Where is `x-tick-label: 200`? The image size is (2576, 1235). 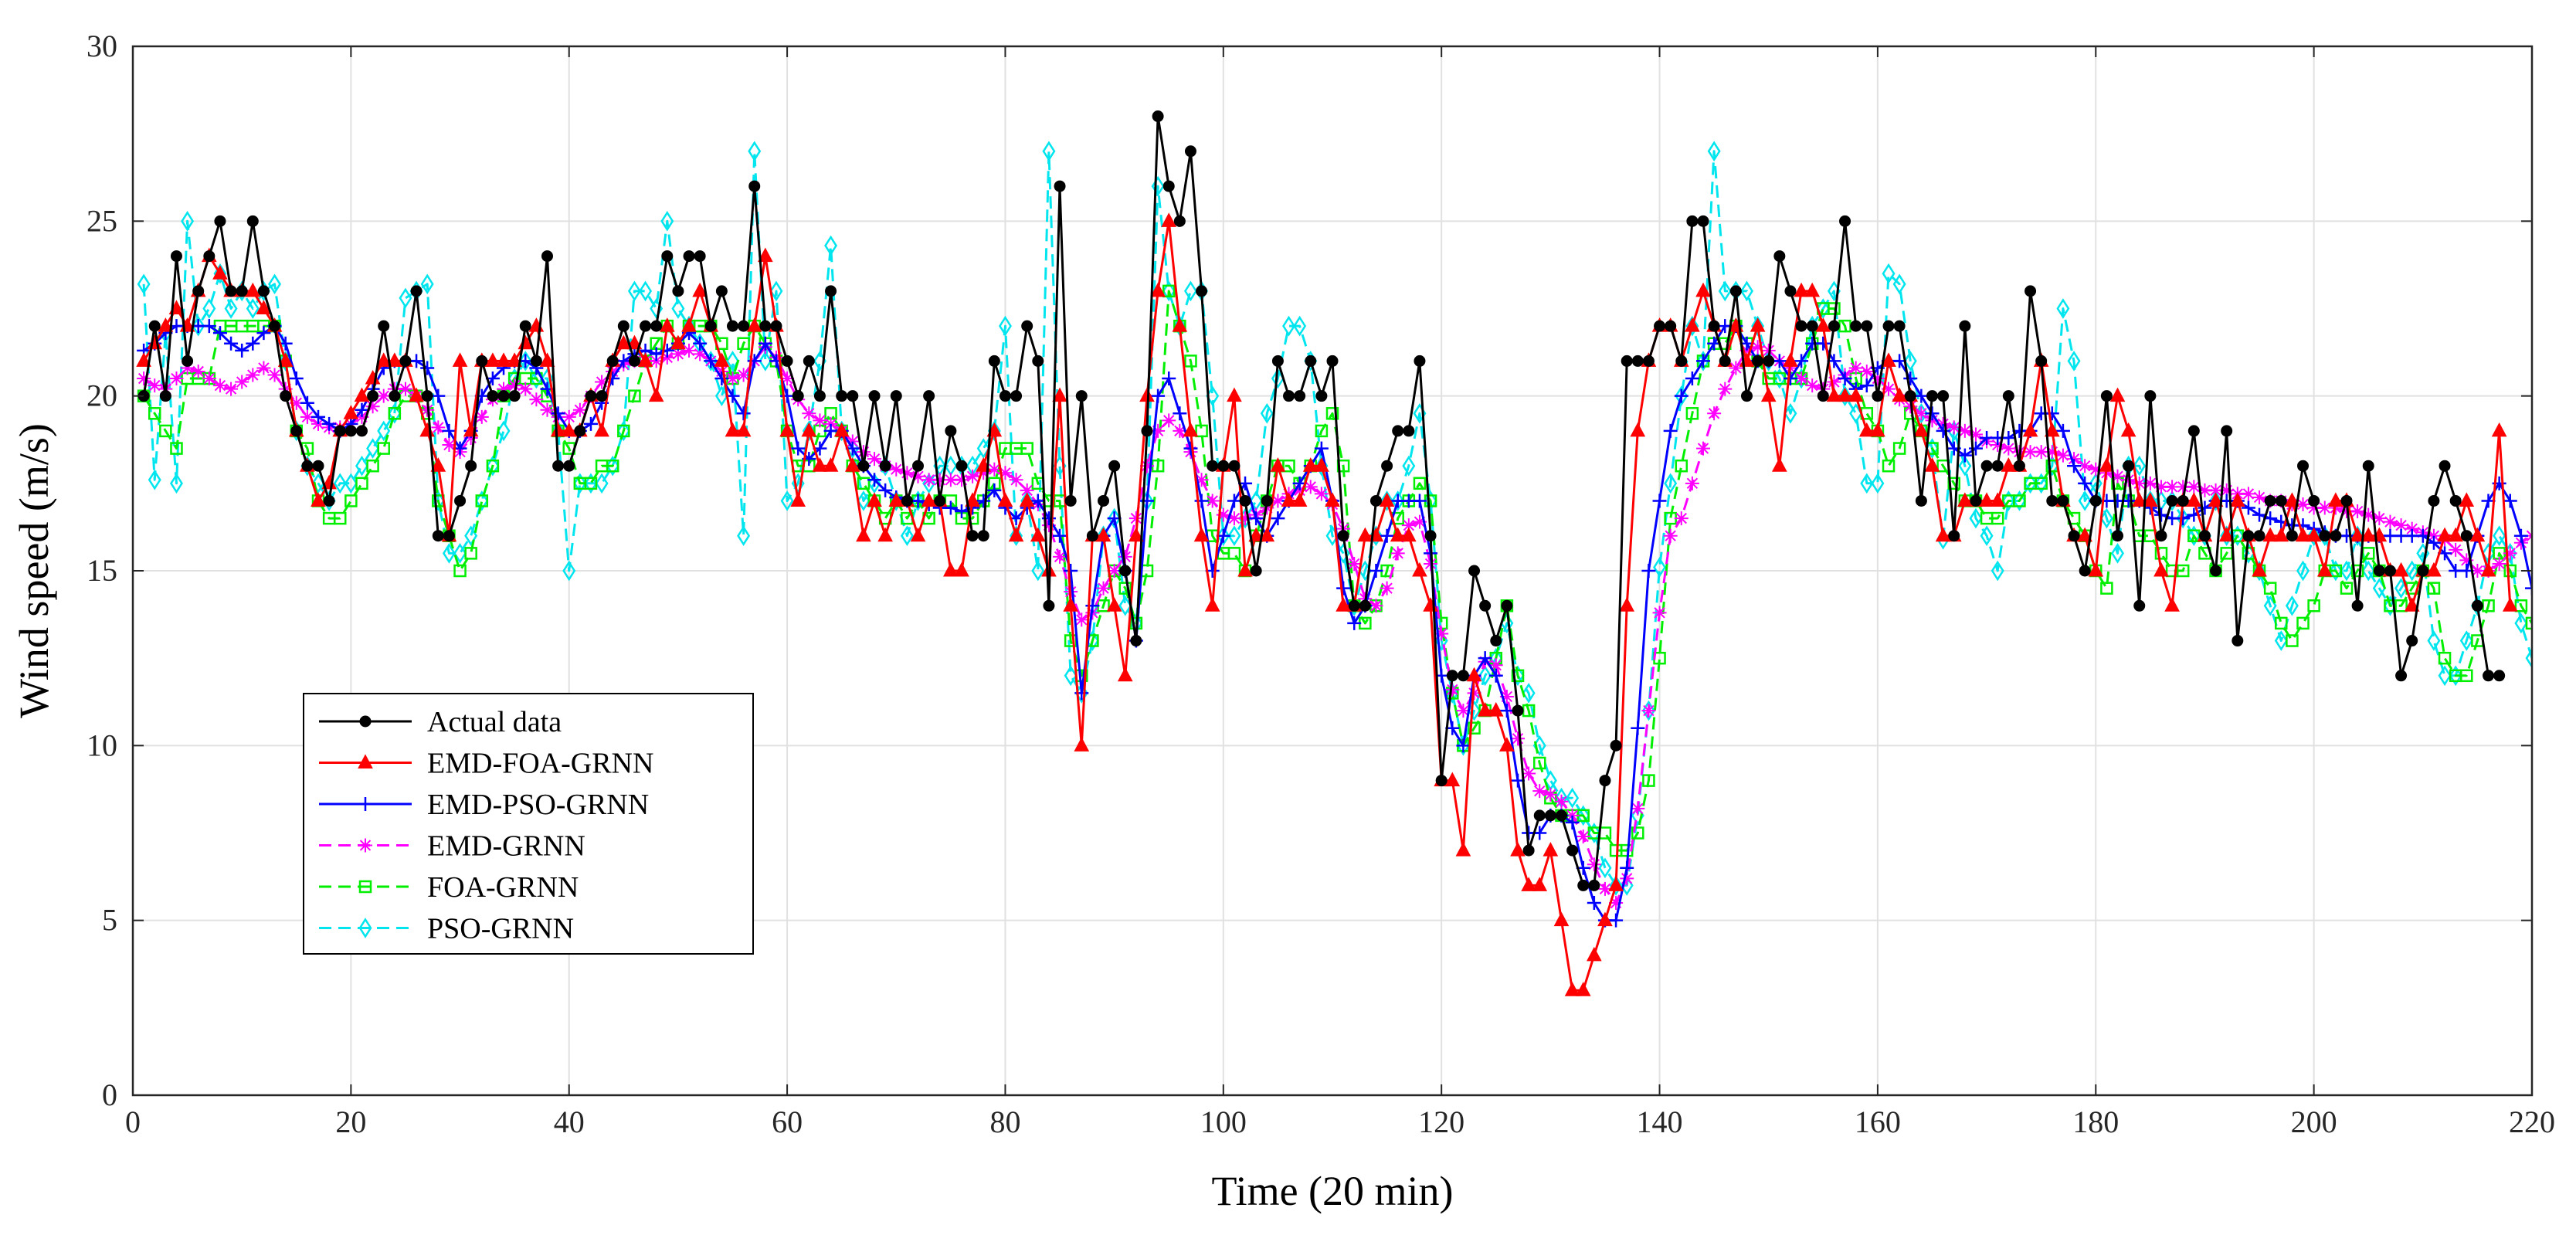 x-tick-label: 200 is located at coordinates (2314, 1121).